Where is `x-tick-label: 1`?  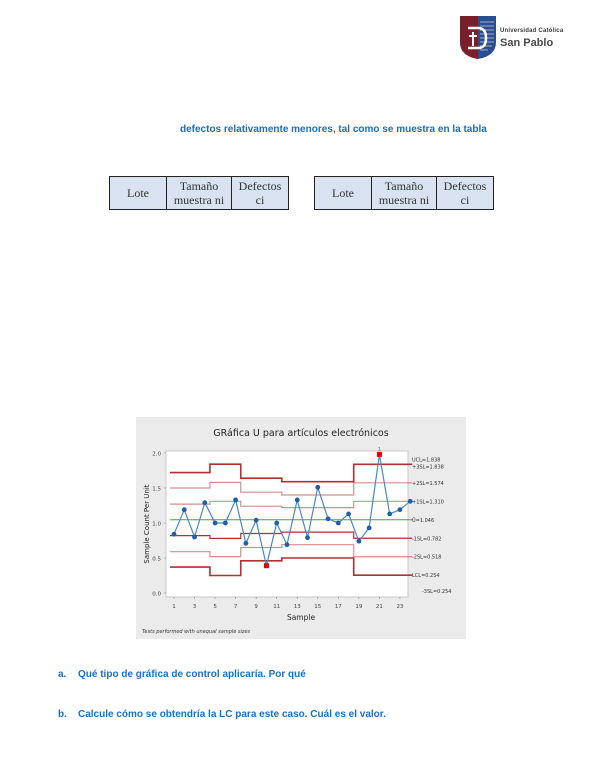
x-tick-label: 1 is located at coordinates (174, 607).